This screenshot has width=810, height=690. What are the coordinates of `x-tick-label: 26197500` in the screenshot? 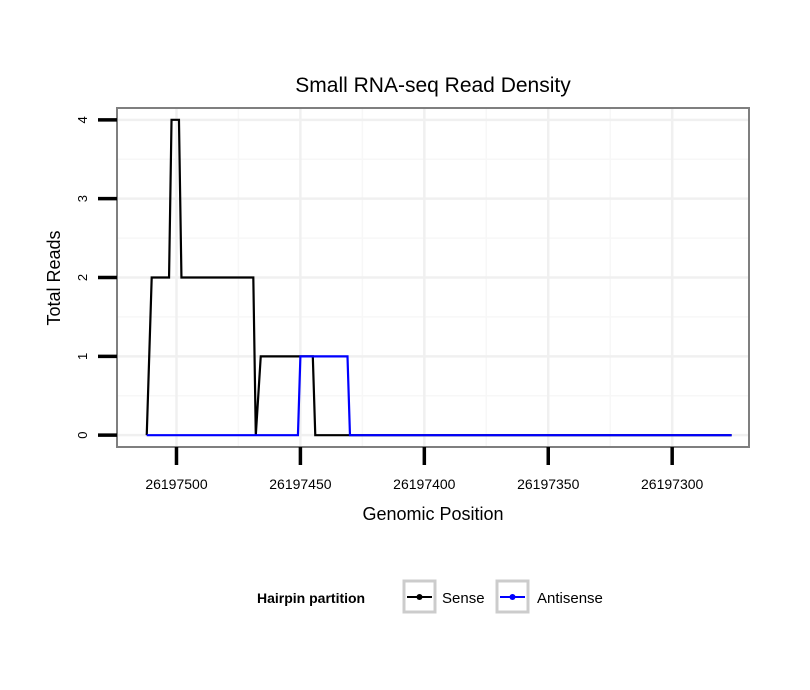 It's located at (176, 484).